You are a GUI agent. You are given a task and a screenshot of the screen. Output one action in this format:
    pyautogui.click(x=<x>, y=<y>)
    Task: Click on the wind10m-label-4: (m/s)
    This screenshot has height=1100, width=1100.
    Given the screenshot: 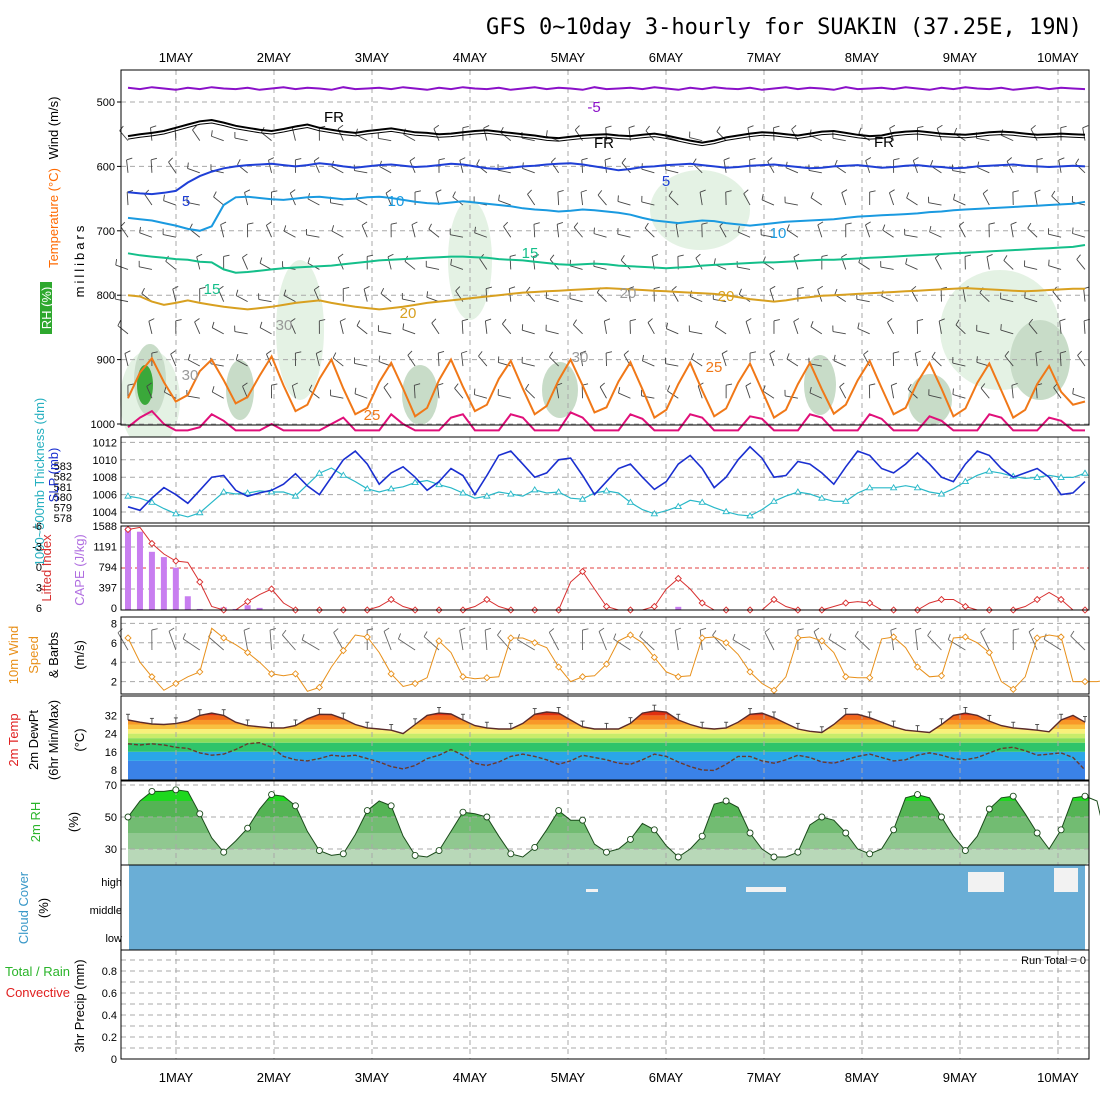 What is the action you would take?
    pyautogui.click(x=79, y=655)
    